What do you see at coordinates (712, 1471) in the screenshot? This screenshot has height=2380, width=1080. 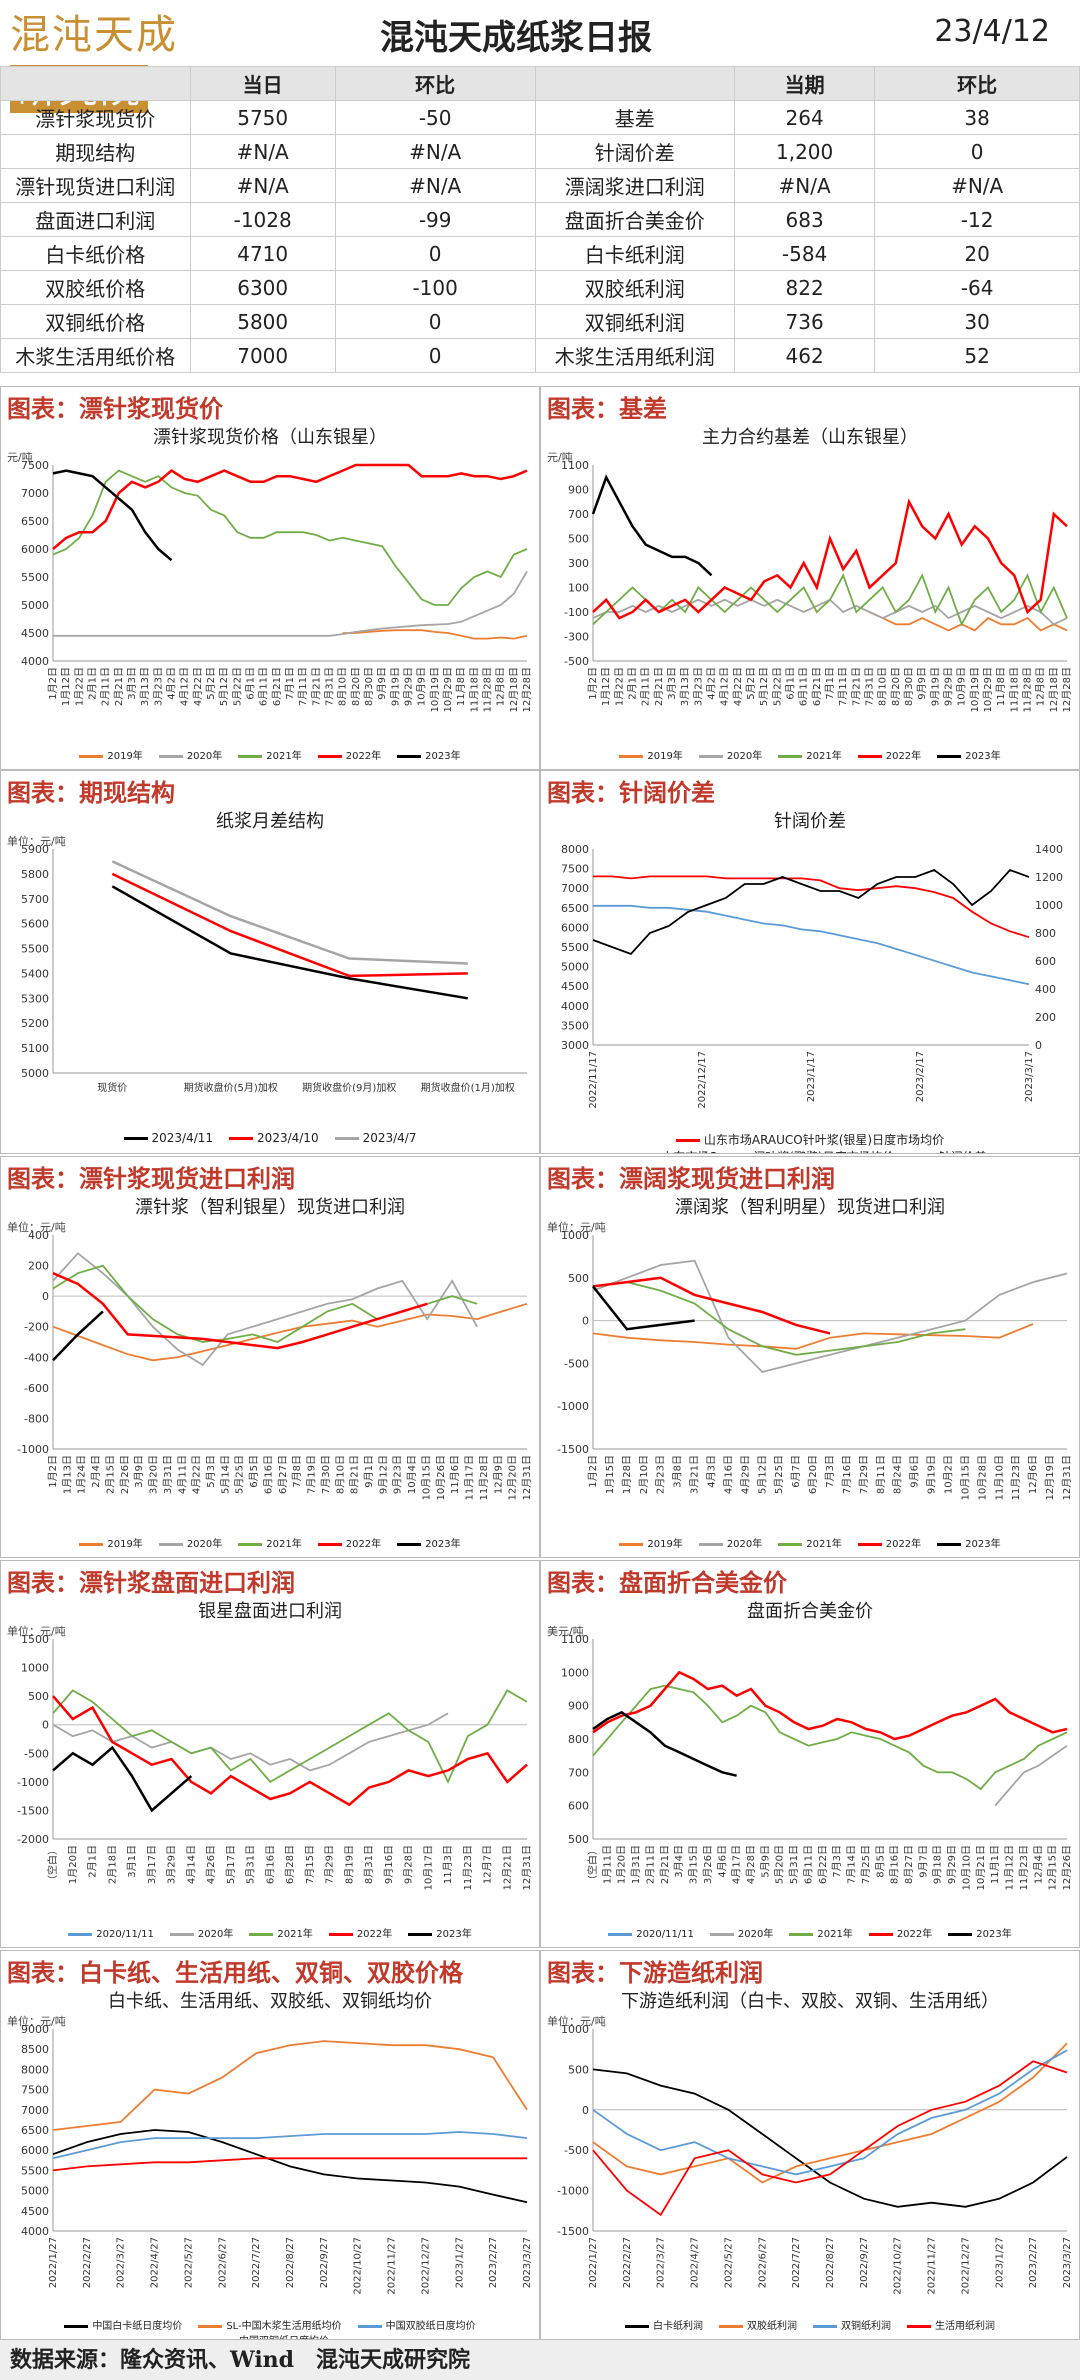 I see `x-tick-label: 4月3日` at bounding box center [712, 1471].